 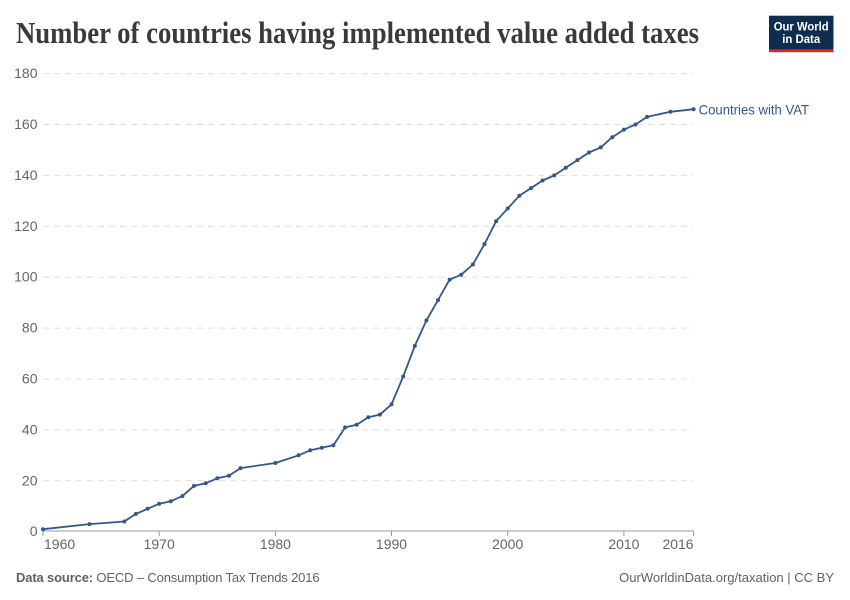 I want to click on svg-text: 180, so click(x=26, y=73).